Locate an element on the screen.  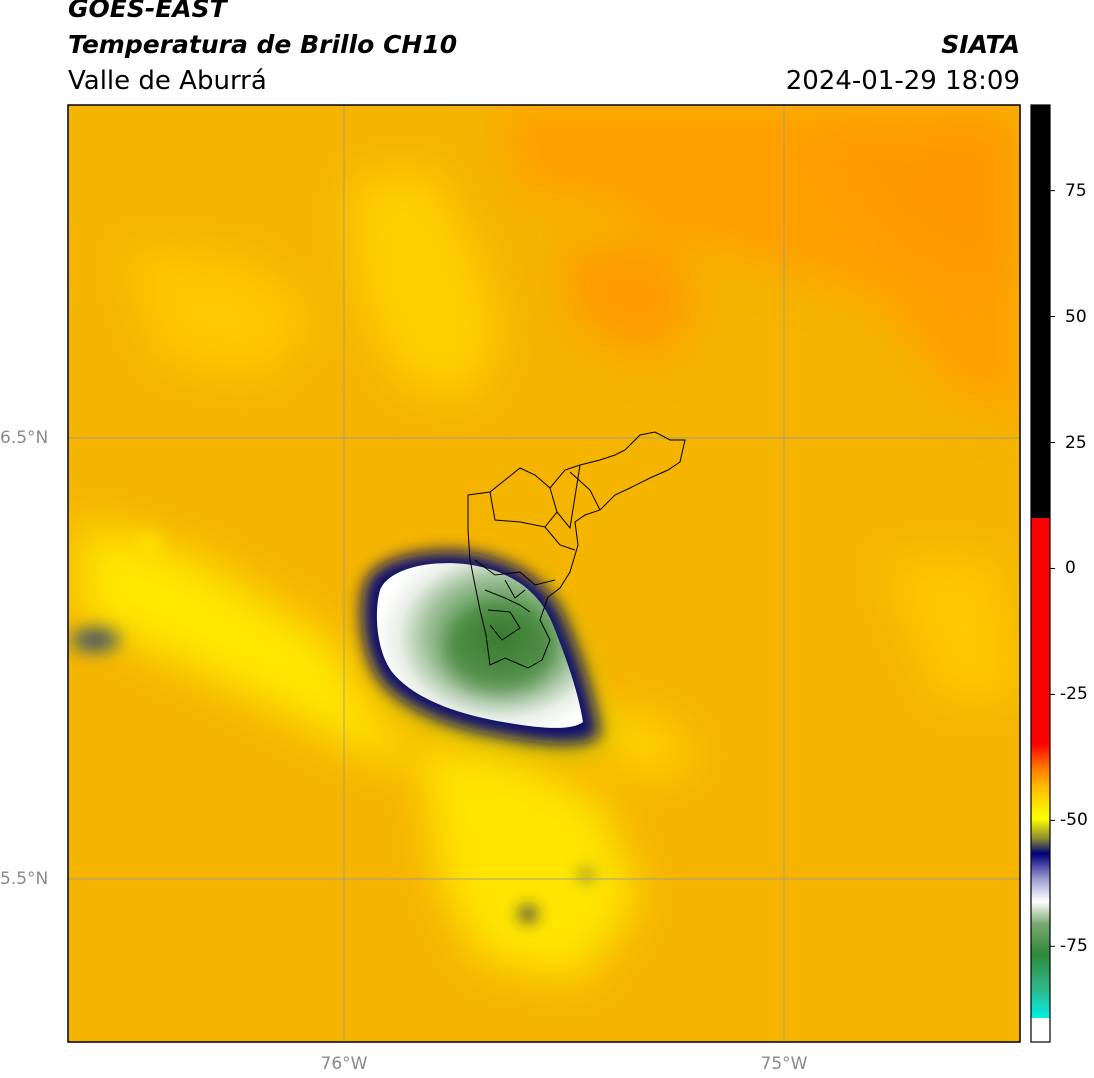
convective-cloud is located at coordinates (483, 652).